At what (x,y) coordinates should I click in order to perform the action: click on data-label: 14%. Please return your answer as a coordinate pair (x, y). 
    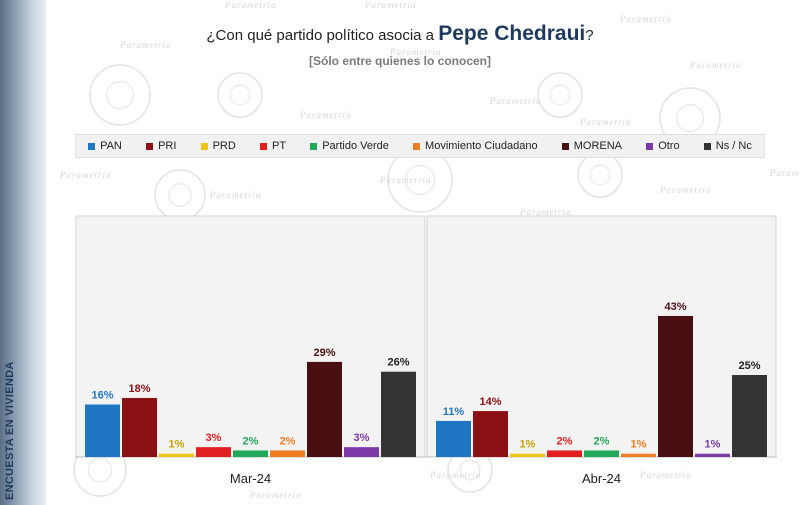
    Looking at the image, I should click on (490, 402).